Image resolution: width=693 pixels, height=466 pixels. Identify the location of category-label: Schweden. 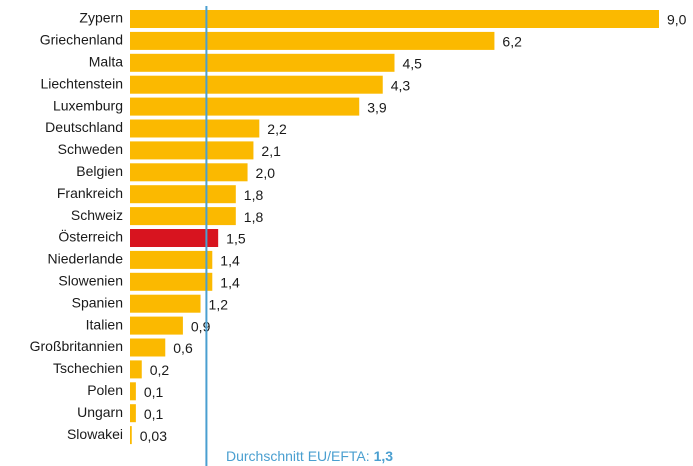
(90, 149).